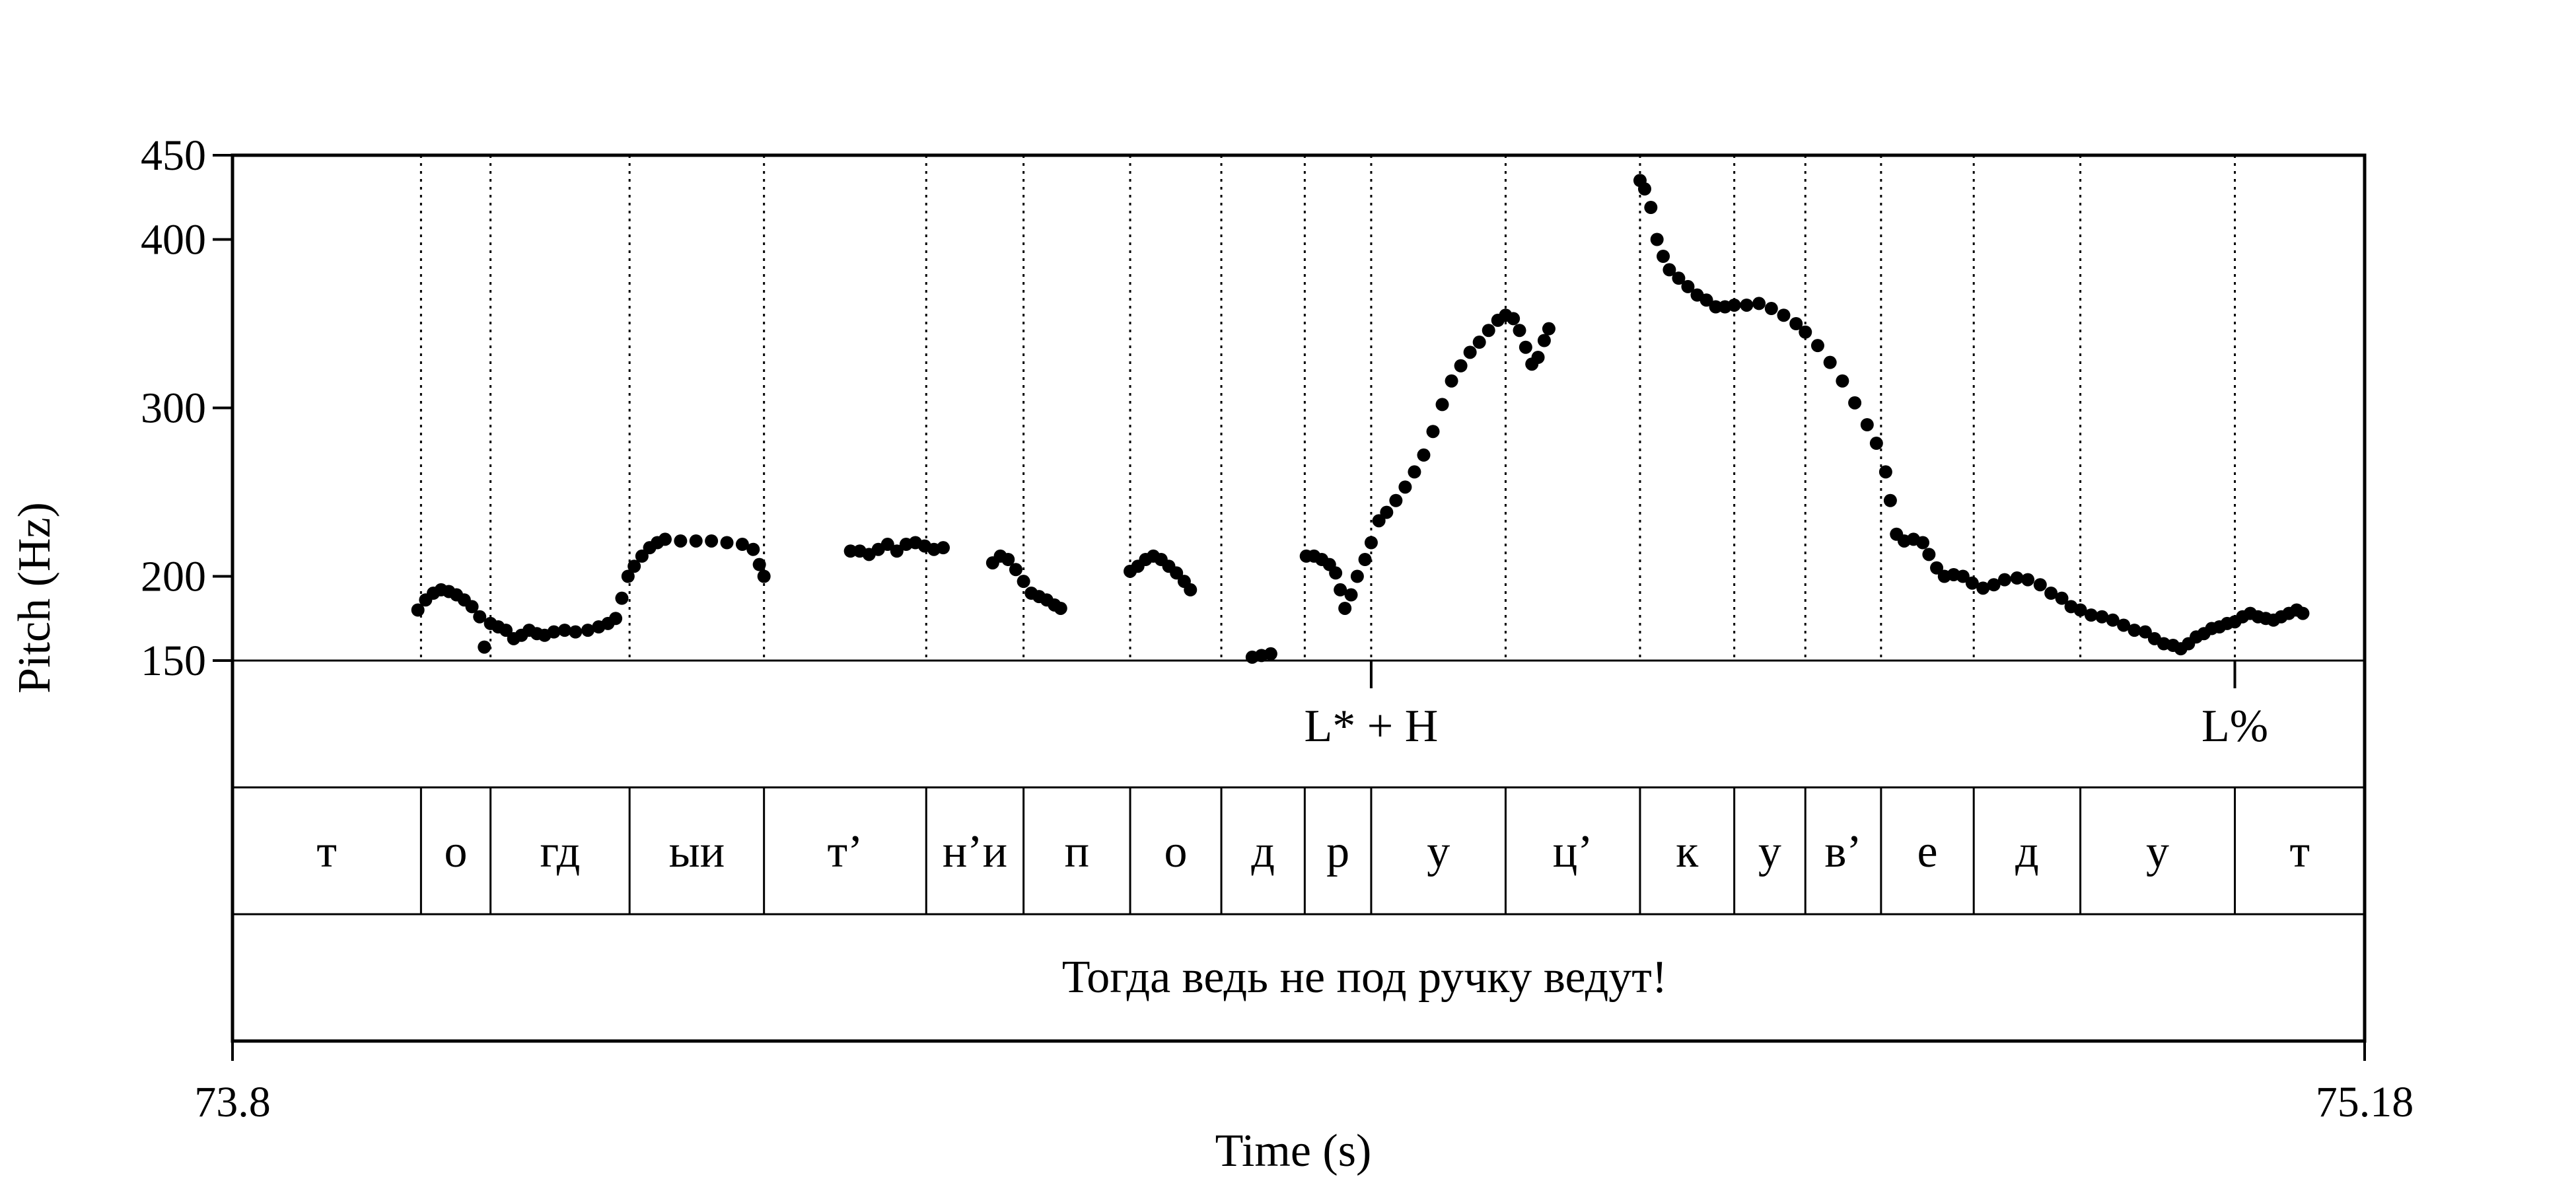 The width and height of the screenshot is (2576, 1189). What do you see at coordinates (846, 851) in the screenshot?
I see `segment-label: т’` at bounding box center [846, 851].